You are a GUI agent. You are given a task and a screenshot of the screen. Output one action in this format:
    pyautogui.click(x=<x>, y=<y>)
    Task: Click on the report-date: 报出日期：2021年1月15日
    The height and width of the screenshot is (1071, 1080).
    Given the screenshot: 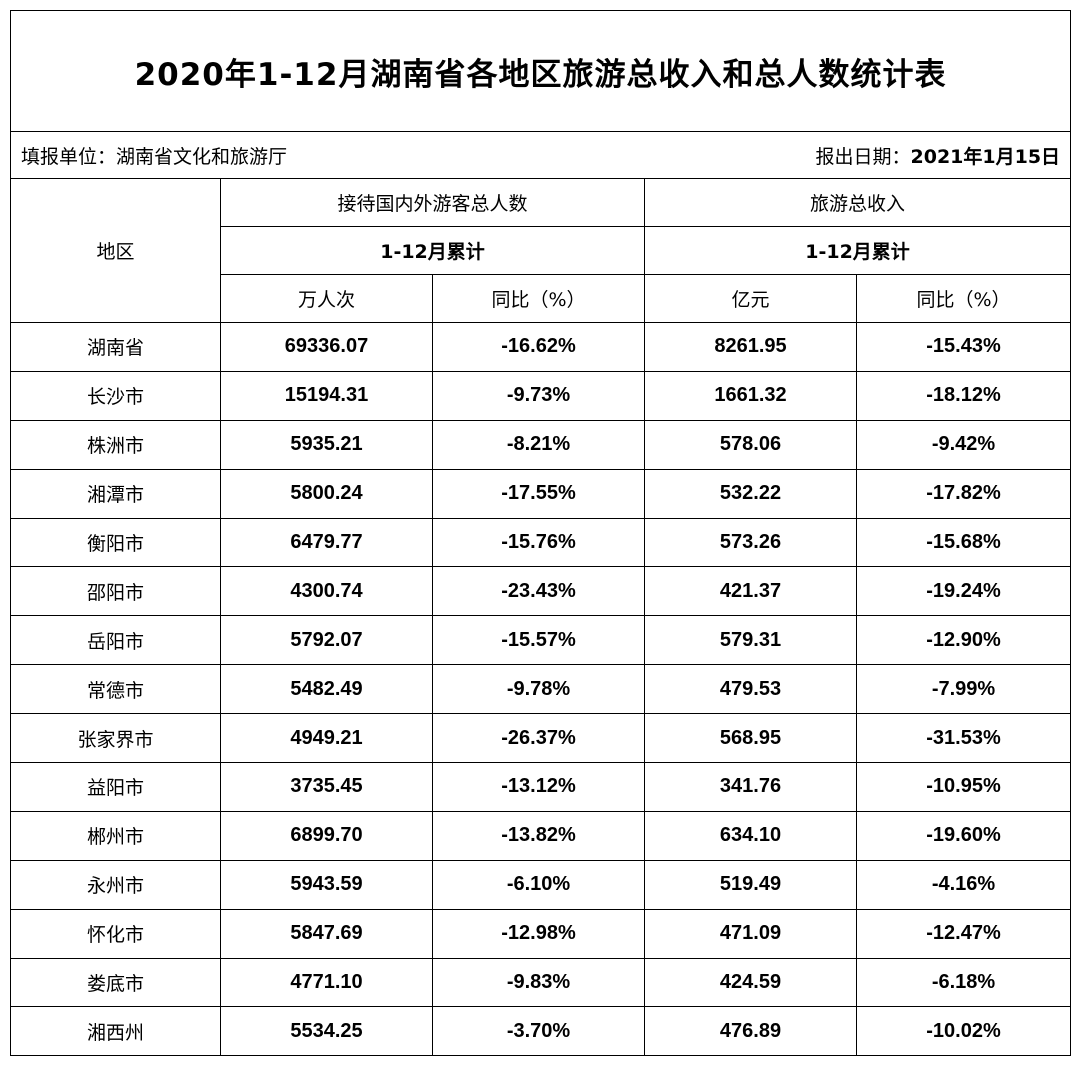 What is the action you would take?
    pyautogui.click(x=937, y=155)
    